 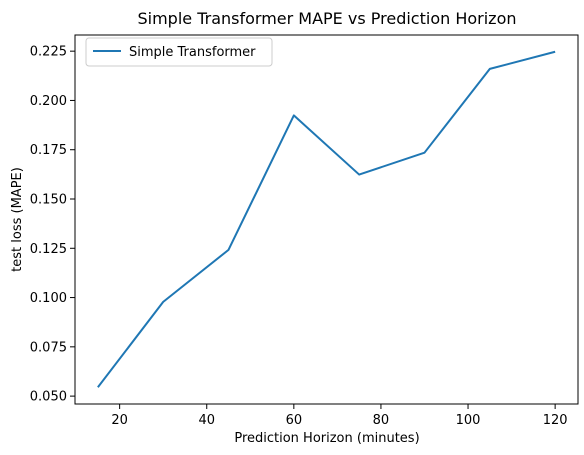 What do you see at coordinates (48, 249) in the screenshot?
I see `y-tick-label: 0.125` at bounding box center [48, 249].